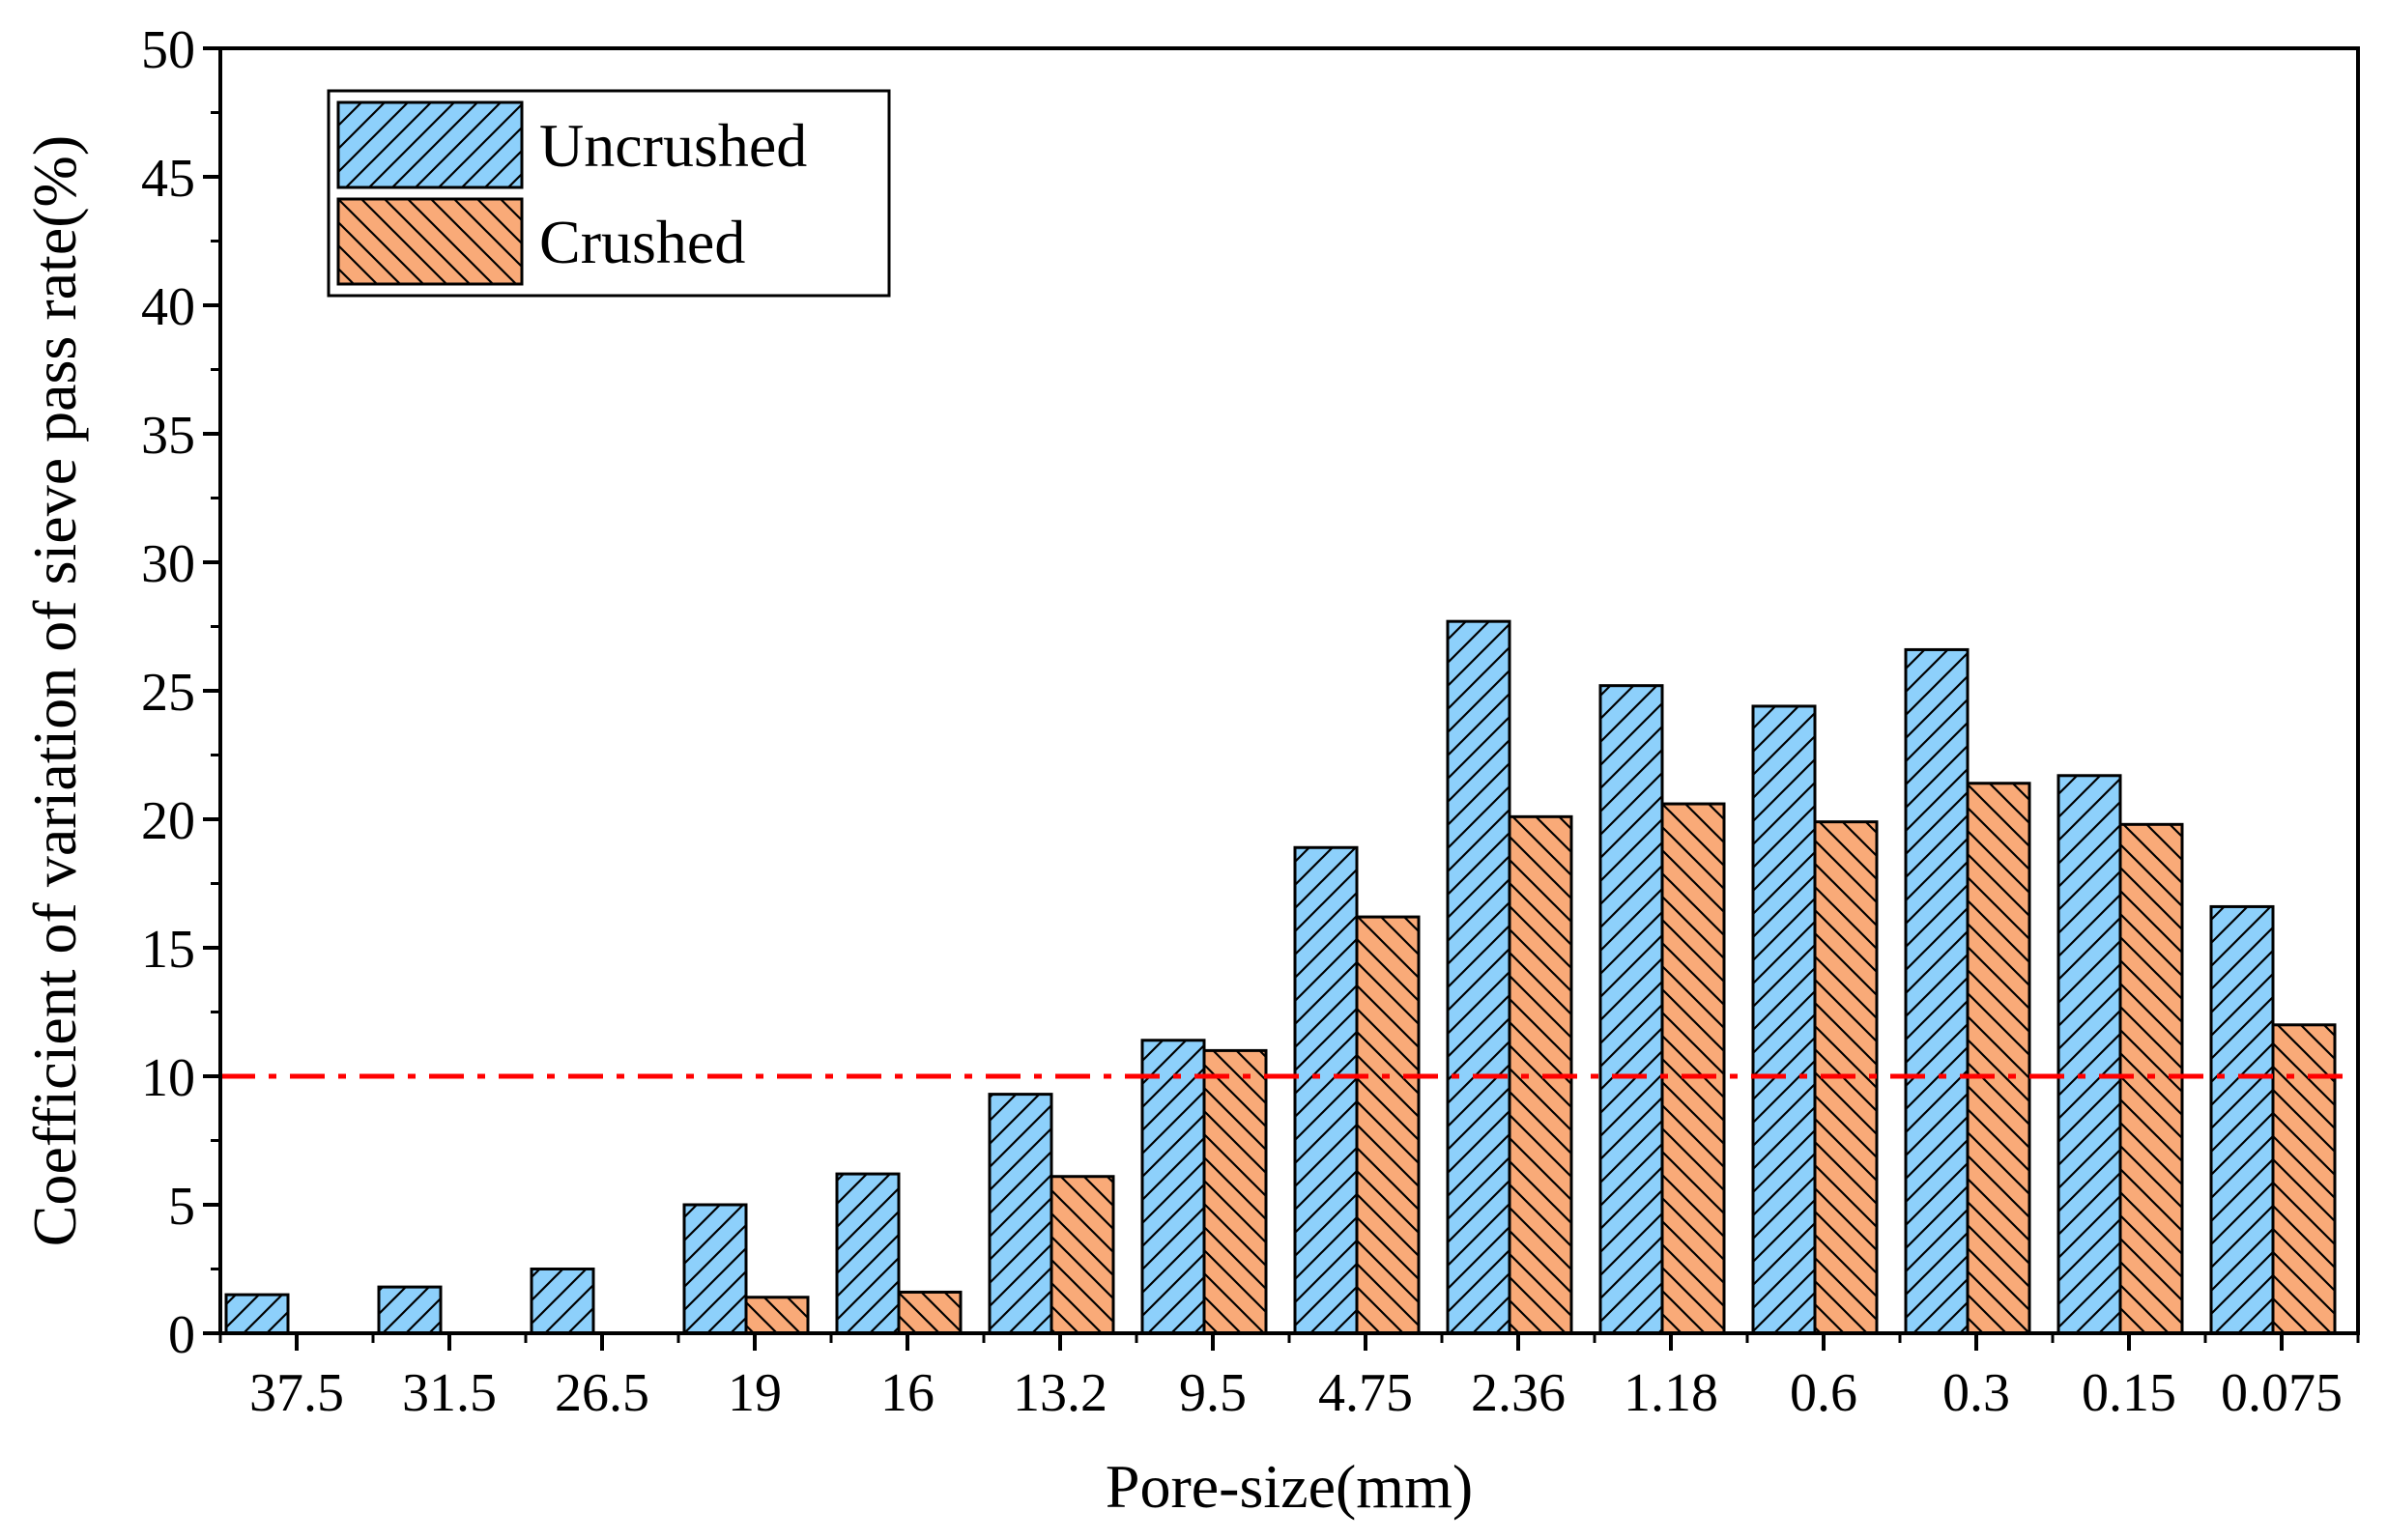 This screenshot has width=2387, height=1540. Describe the element at coordinates (182, 1335) in the screenshot. I see `y-tick-label: 0` at that location.